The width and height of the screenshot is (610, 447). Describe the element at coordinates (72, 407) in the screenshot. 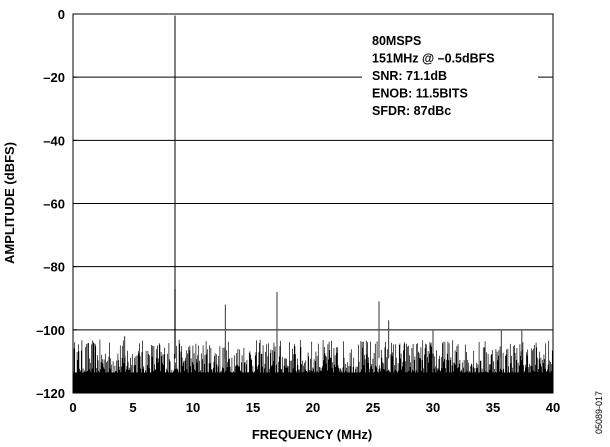

I see `x-tick-label: 0` at that location.